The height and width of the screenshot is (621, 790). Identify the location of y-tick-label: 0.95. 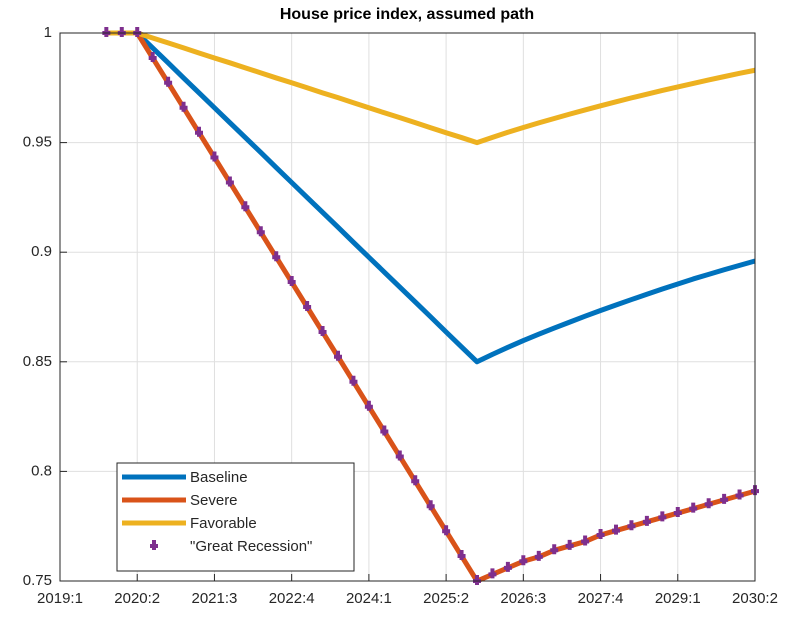
(37, 142).